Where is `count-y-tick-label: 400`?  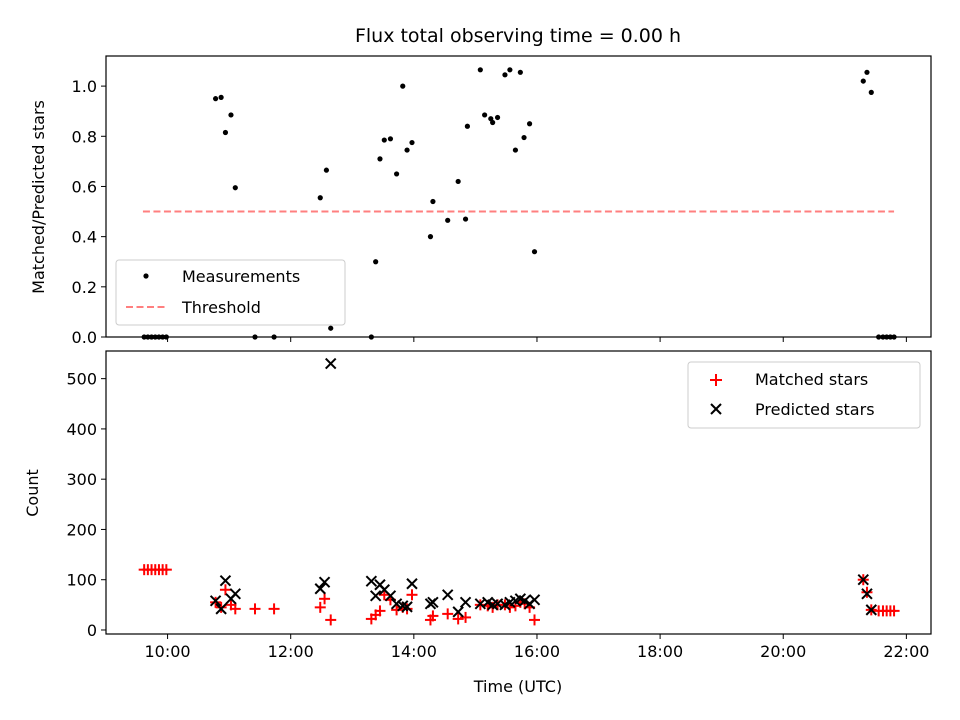
count-y-tick-label: 400 is located at coordinates (81, 429).